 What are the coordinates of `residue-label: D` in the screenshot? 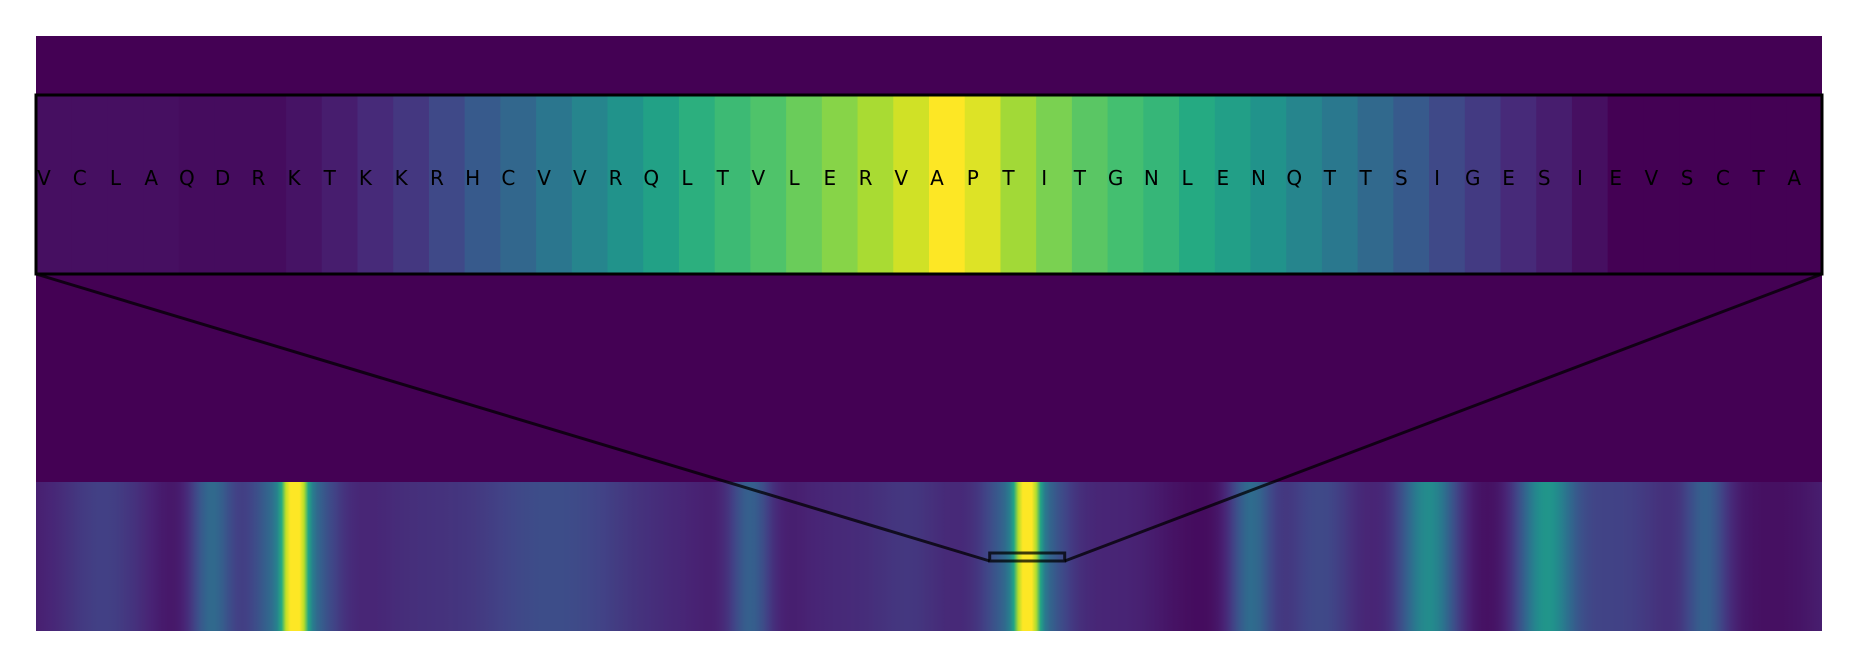 It's located at (222, 178).